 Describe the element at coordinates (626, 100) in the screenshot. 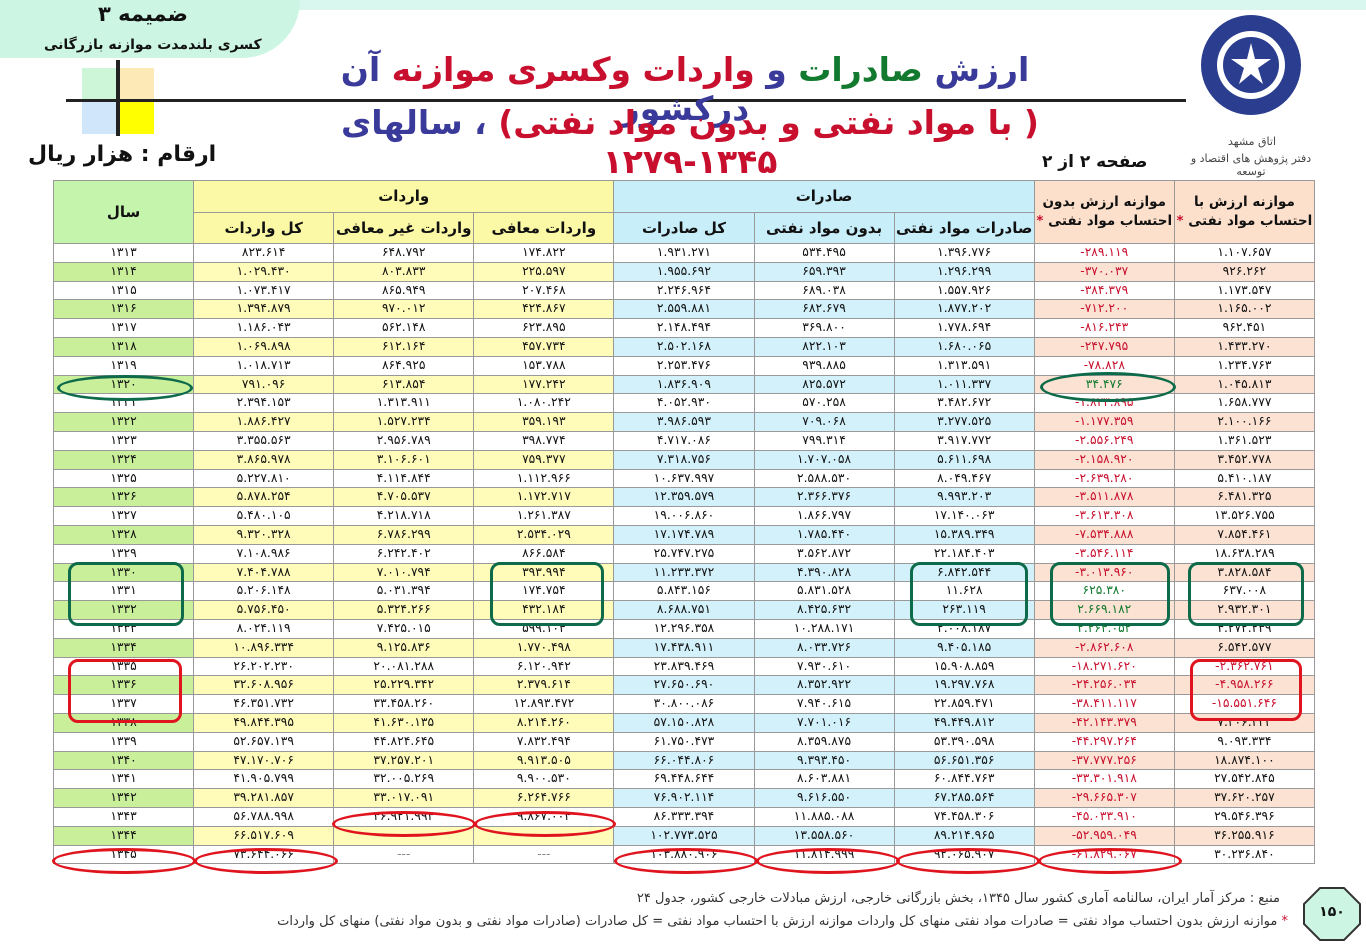

I see `deco-horizontal-line` at that location.